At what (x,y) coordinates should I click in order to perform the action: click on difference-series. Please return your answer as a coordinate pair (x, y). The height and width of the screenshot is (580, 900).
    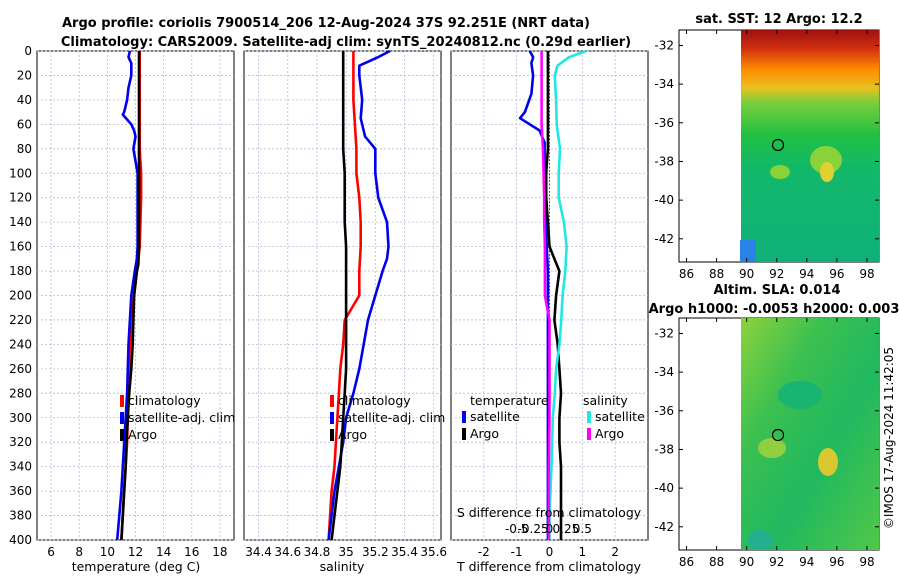
    Looking at the image, I should click on (552, 294).